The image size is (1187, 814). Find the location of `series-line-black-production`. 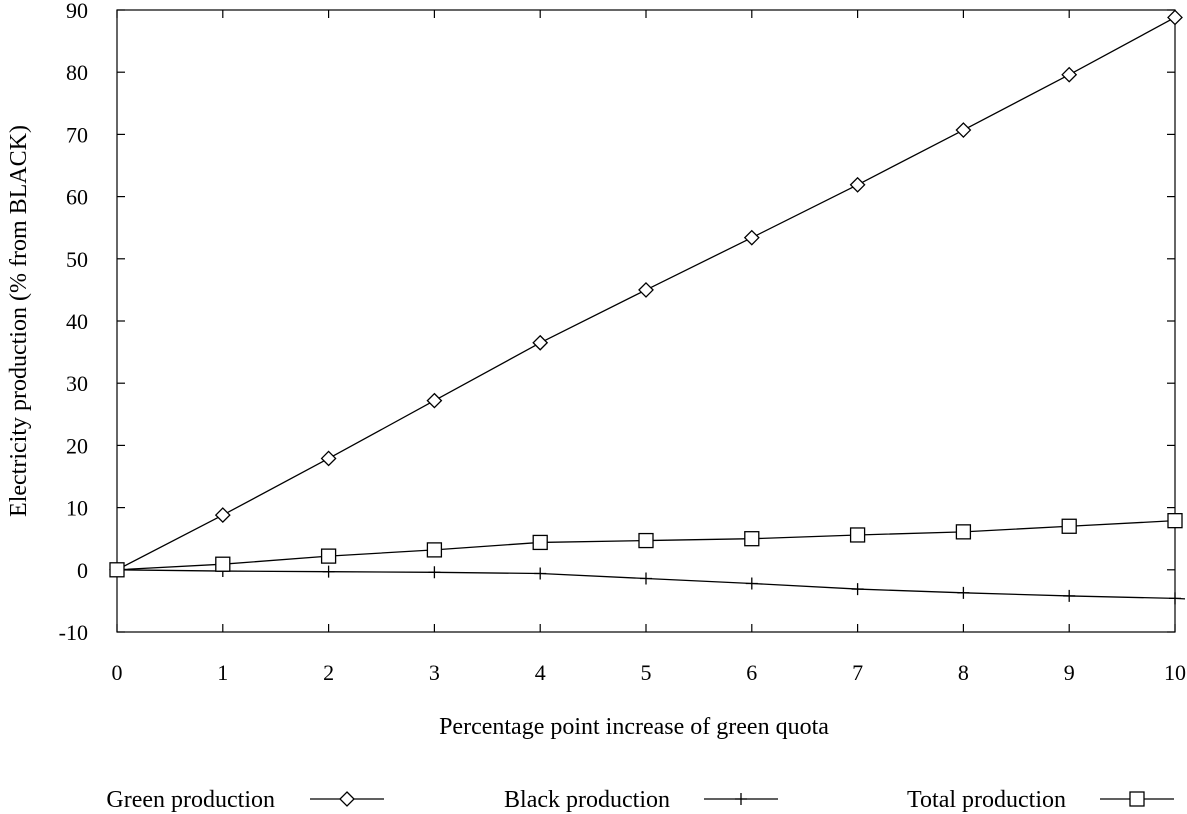

series-line-black-production is located at coordinates (651, 584).